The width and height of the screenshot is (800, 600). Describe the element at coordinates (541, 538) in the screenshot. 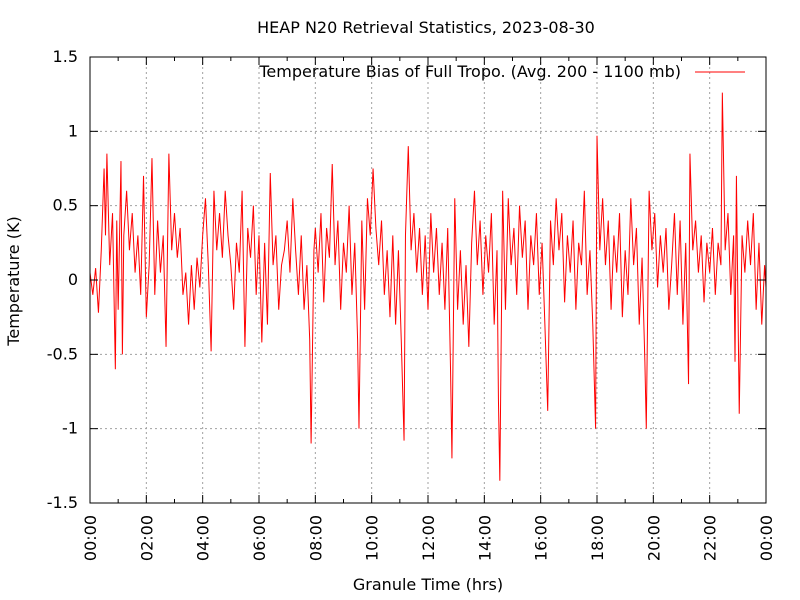

I see `x-tick-label: 16:00` at that location.